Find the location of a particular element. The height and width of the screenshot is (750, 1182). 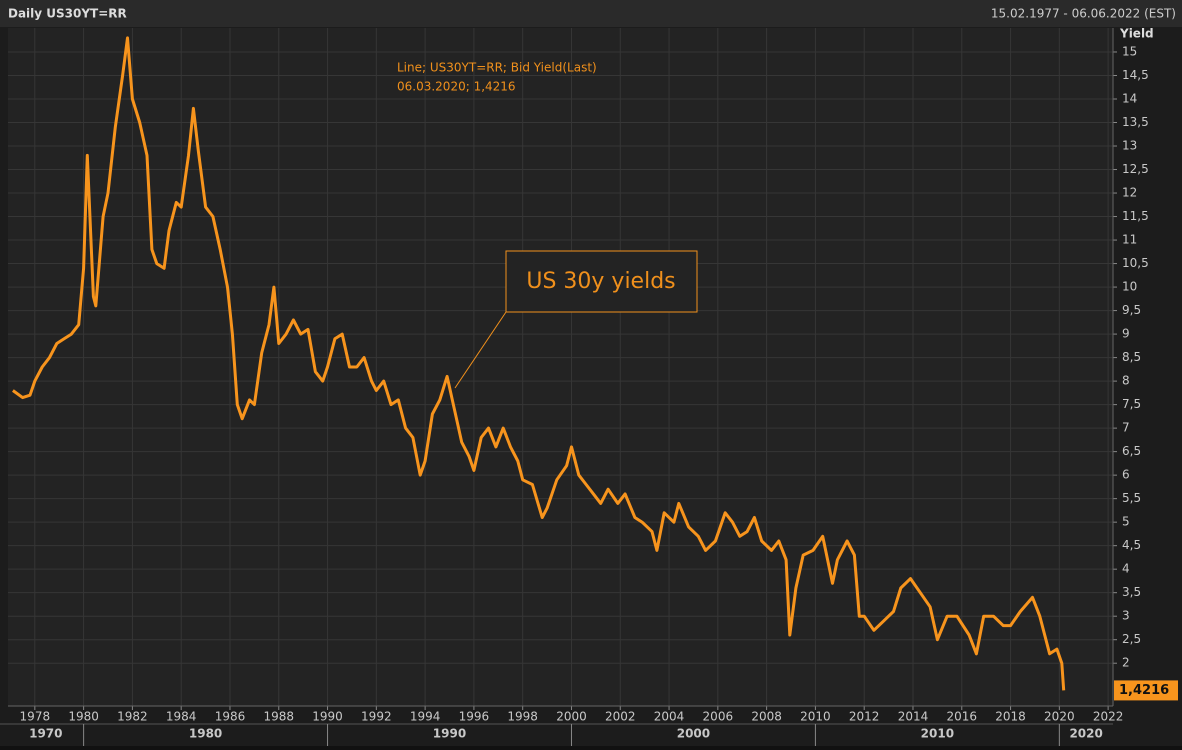

y-tick-label: 9 is located at coordinates (1126, 334).